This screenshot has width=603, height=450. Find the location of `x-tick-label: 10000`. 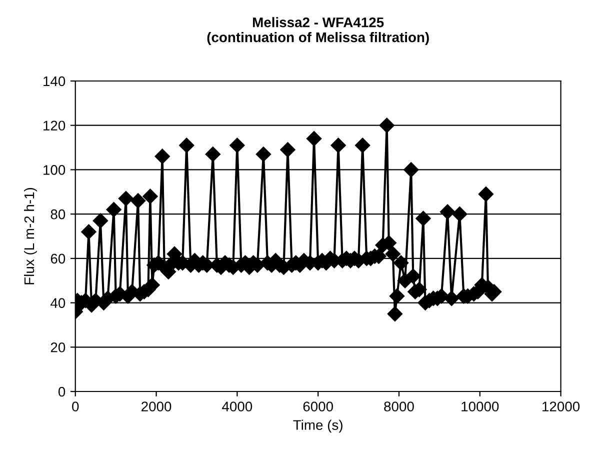

x-tick-label: 10000 is located at coordinates (480, 407).